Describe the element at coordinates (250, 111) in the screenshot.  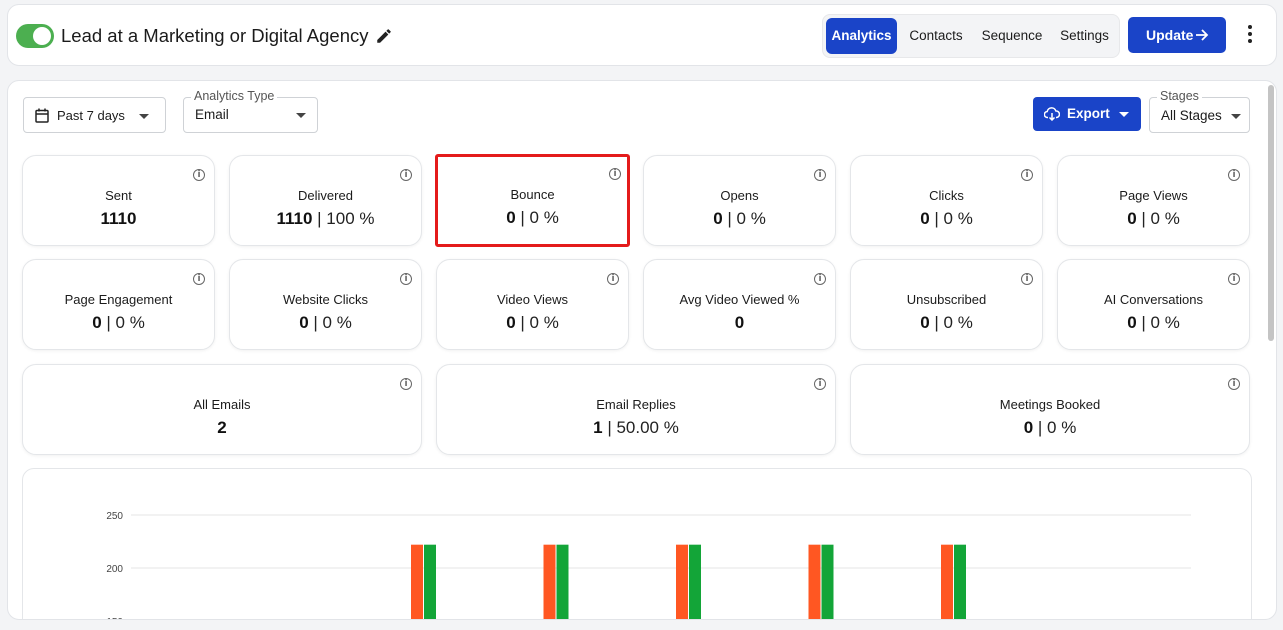
I see `analytics-type-select: Analytics Type Email` at that location.